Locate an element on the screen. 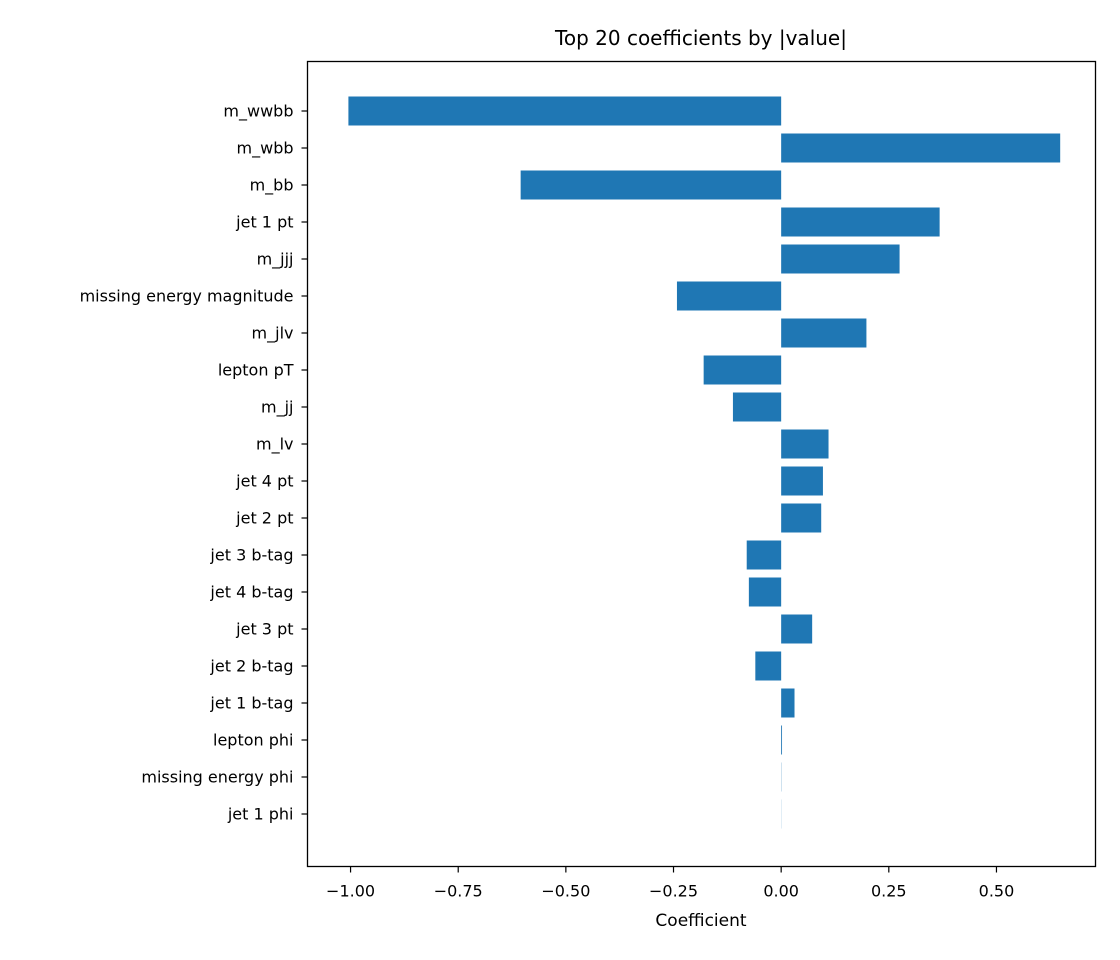  y-tick-label: m_lv is located at coordinates (275, 445).